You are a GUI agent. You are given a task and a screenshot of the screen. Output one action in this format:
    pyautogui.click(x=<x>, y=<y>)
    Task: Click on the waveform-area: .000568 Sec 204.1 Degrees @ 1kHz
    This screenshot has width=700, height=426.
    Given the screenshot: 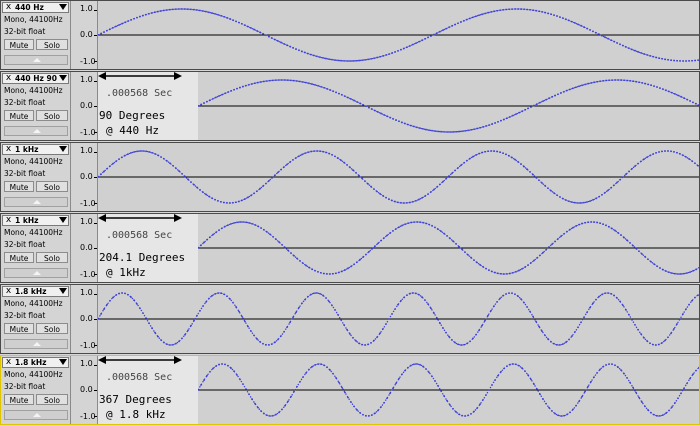 What is the action you would take?
    pyautogui.click(x=398, y=248)
    